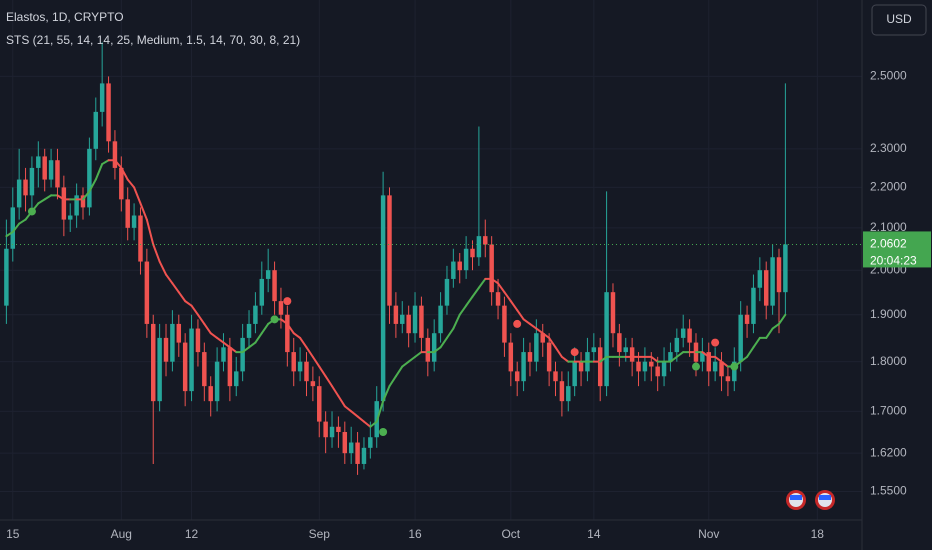  What do you see at coordinates (594, 534) in the screenshot?
I see `x-tick-label: 14` at bounding box center [594, 534].